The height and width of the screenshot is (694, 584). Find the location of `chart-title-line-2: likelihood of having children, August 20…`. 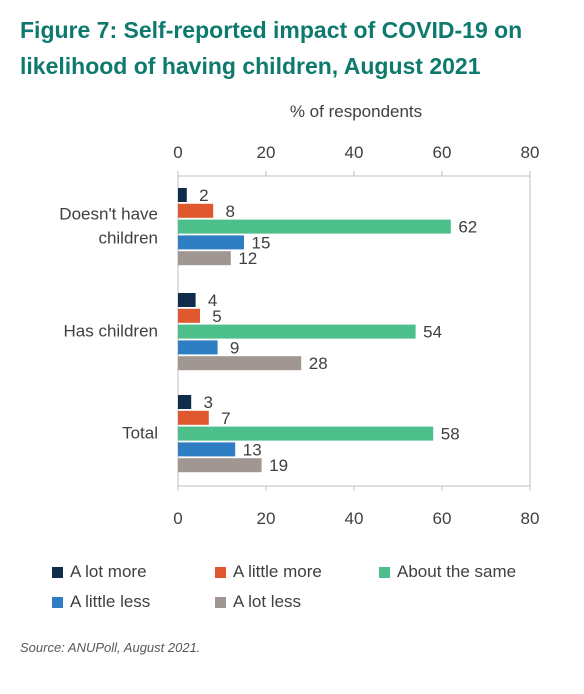

chart-title-line-2: likelihood of having children, August 20… is located at coordinates (250, 66).